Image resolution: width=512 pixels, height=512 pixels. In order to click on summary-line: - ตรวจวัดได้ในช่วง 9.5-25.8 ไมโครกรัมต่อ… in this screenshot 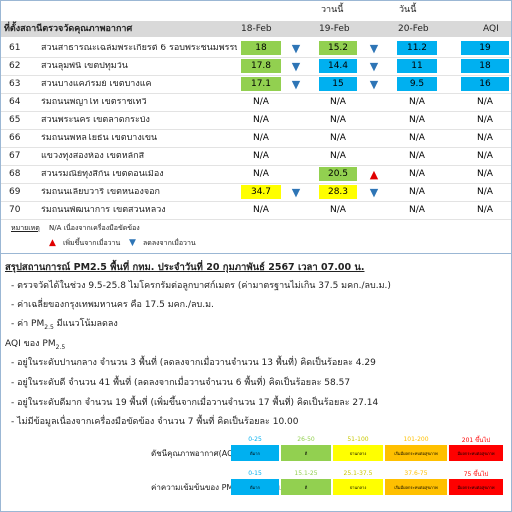, I will do `click(201, 286)`.